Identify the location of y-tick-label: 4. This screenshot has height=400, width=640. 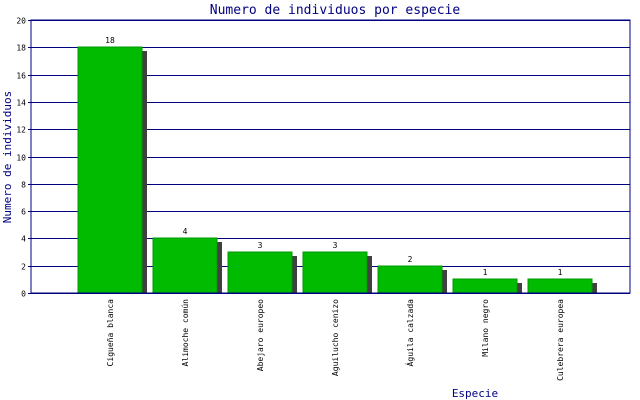
(23, 239).